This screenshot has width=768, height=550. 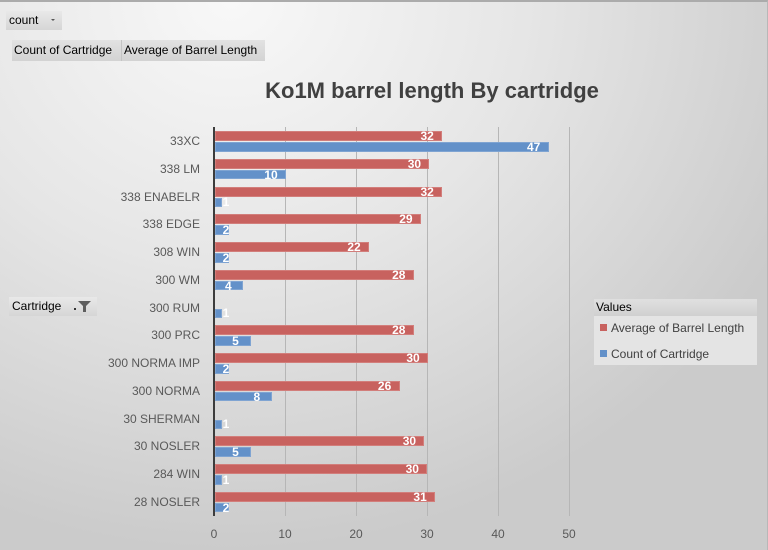 I want to click on axis-field-cartridge-button: Cartridge, so click(x=53, y=306).